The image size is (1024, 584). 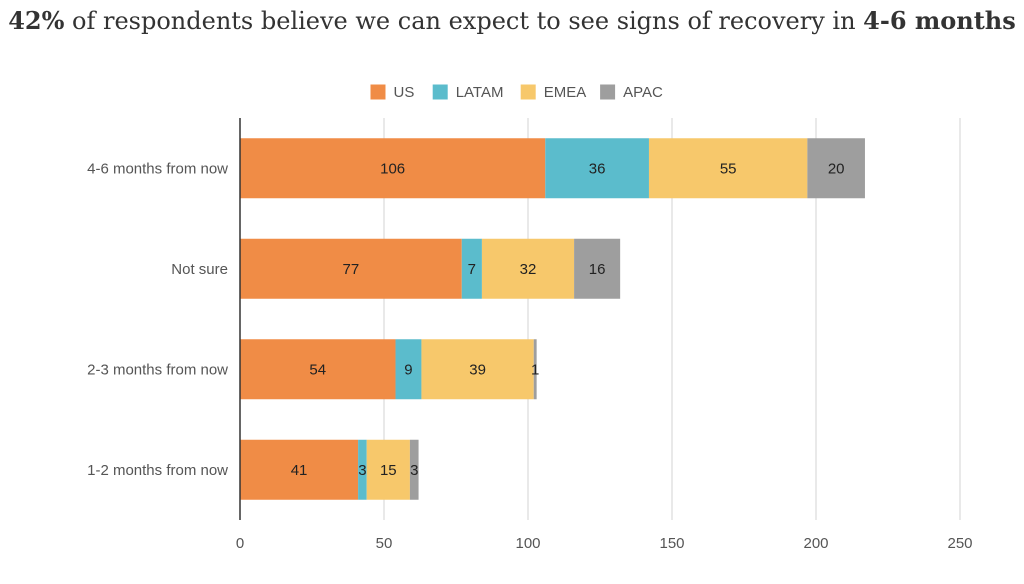 I want to click on bar-data-label: 7, so click(x=472, y=269).